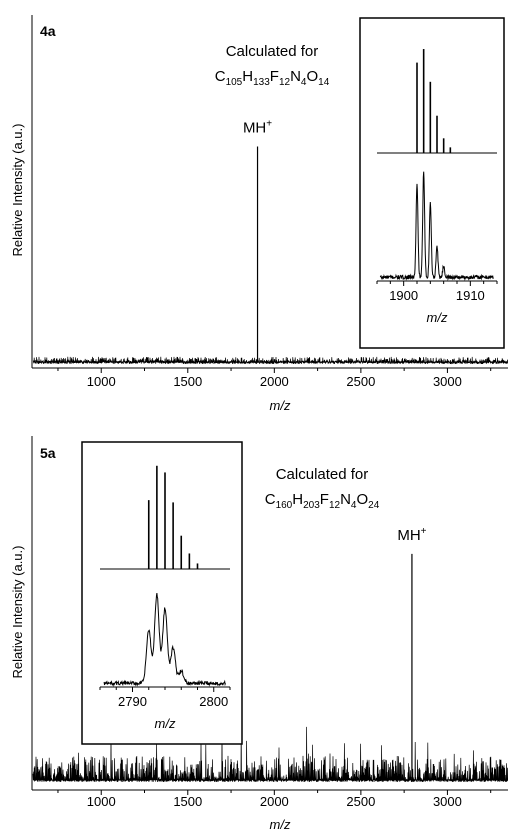  I want to click on panel-label: 4a, so click(48, 31).